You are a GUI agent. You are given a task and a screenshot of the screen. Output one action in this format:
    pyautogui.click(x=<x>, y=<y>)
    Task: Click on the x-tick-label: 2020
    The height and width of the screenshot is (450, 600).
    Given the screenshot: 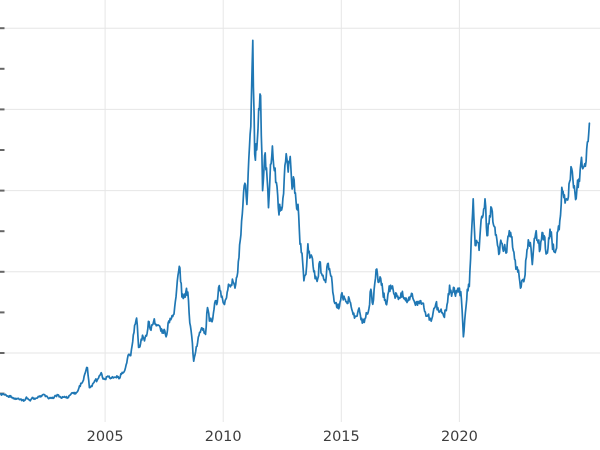 What is the action you would take?
    pyautogui.click(x=459, y=437)
    